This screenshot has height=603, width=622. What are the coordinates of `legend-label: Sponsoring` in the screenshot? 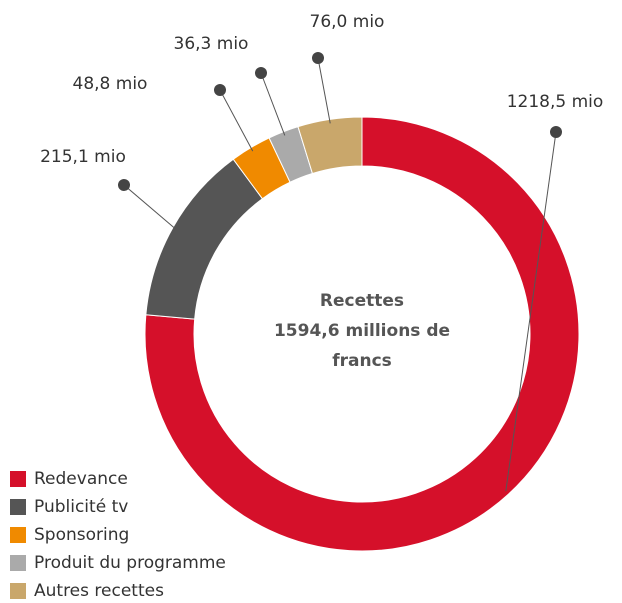 It's located at (81, 535).